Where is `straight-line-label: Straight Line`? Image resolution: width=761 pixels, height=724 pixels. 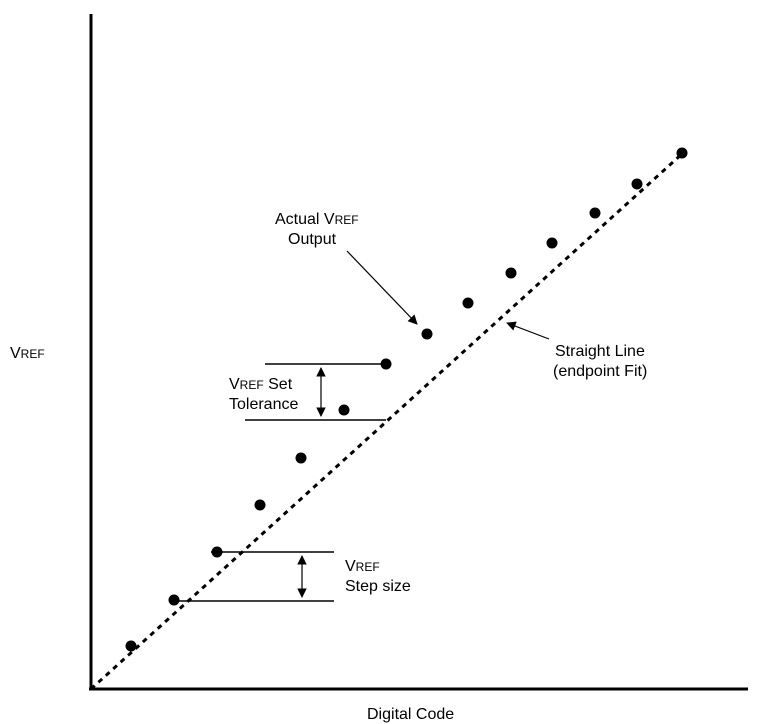 straight-line-label: Straight Line is located at coordinates (600, 351).